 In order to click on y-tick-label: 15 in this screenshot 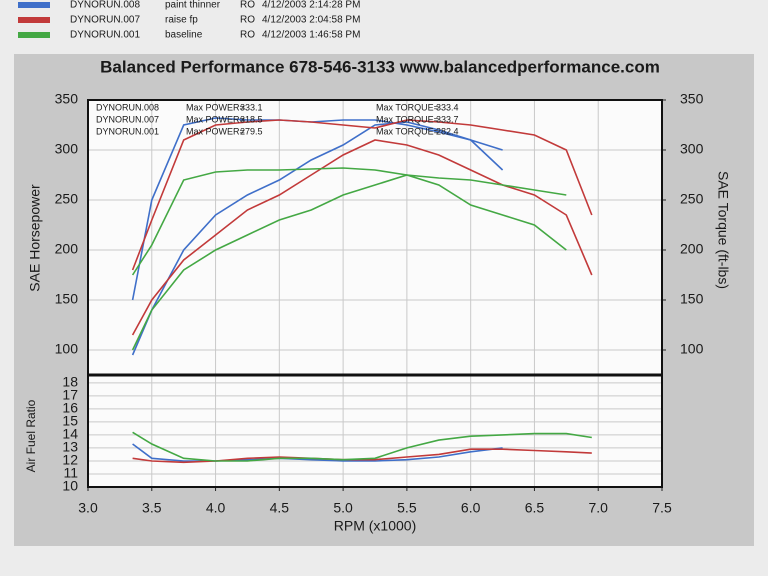, I will do `click(70, 421)`.